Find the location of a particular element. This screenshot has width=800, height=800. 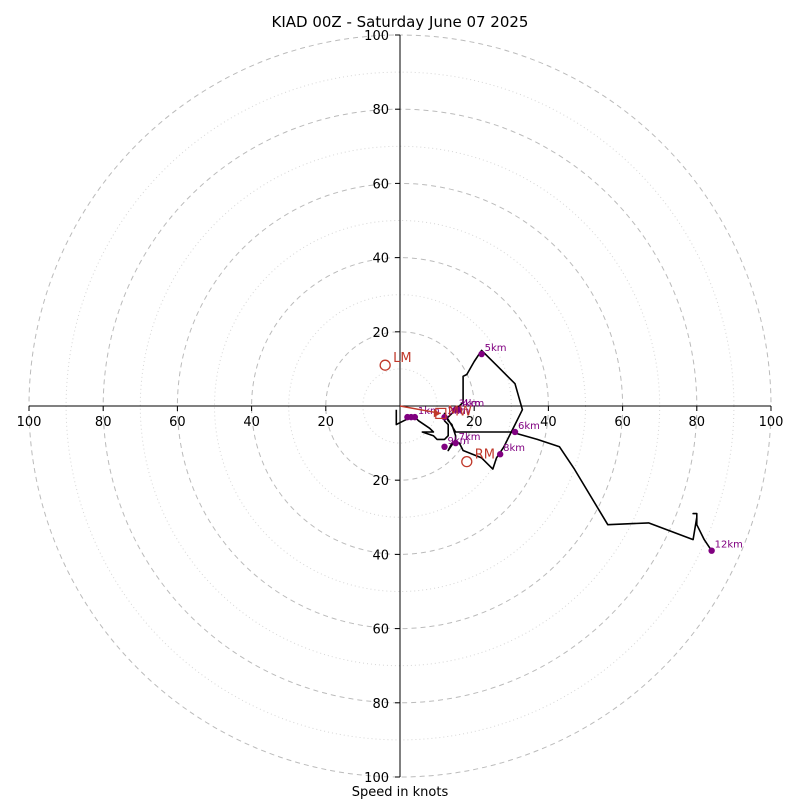

height-marker-label: 7km is located at coordinates (470, 437).